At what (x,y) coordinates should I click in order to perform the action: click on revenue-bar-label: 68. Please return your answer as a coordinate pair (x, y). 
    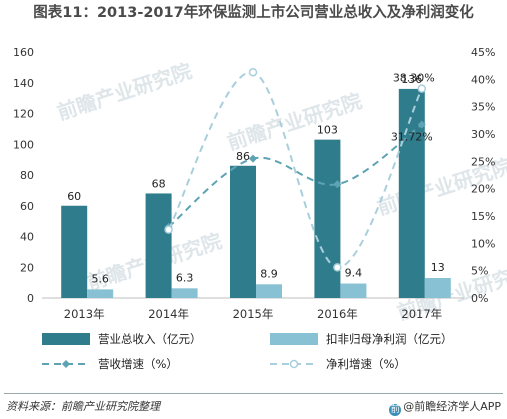
    Looking at the image, I should click on (159, 183).